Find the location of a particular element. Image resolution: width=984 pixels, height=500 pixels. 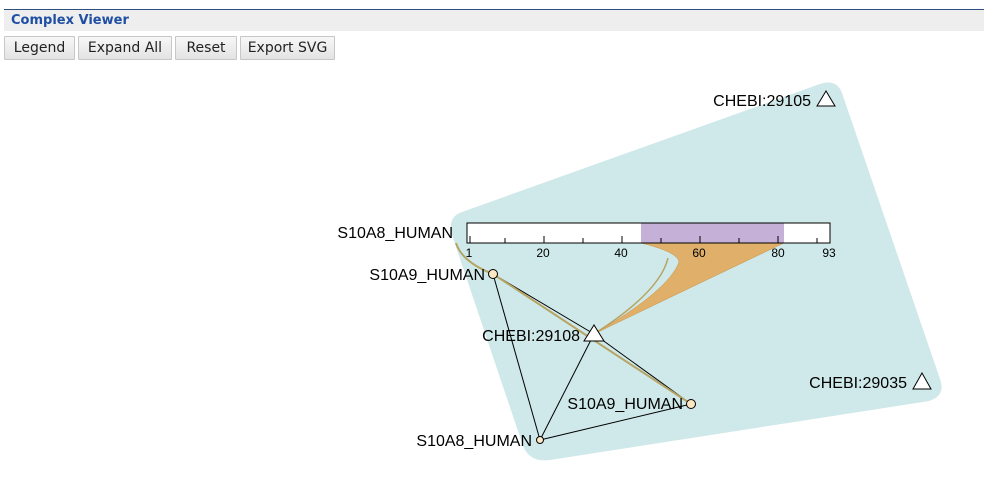

chebi-29108-node: CHEBI:29108 is located at coordinates (543, 334).